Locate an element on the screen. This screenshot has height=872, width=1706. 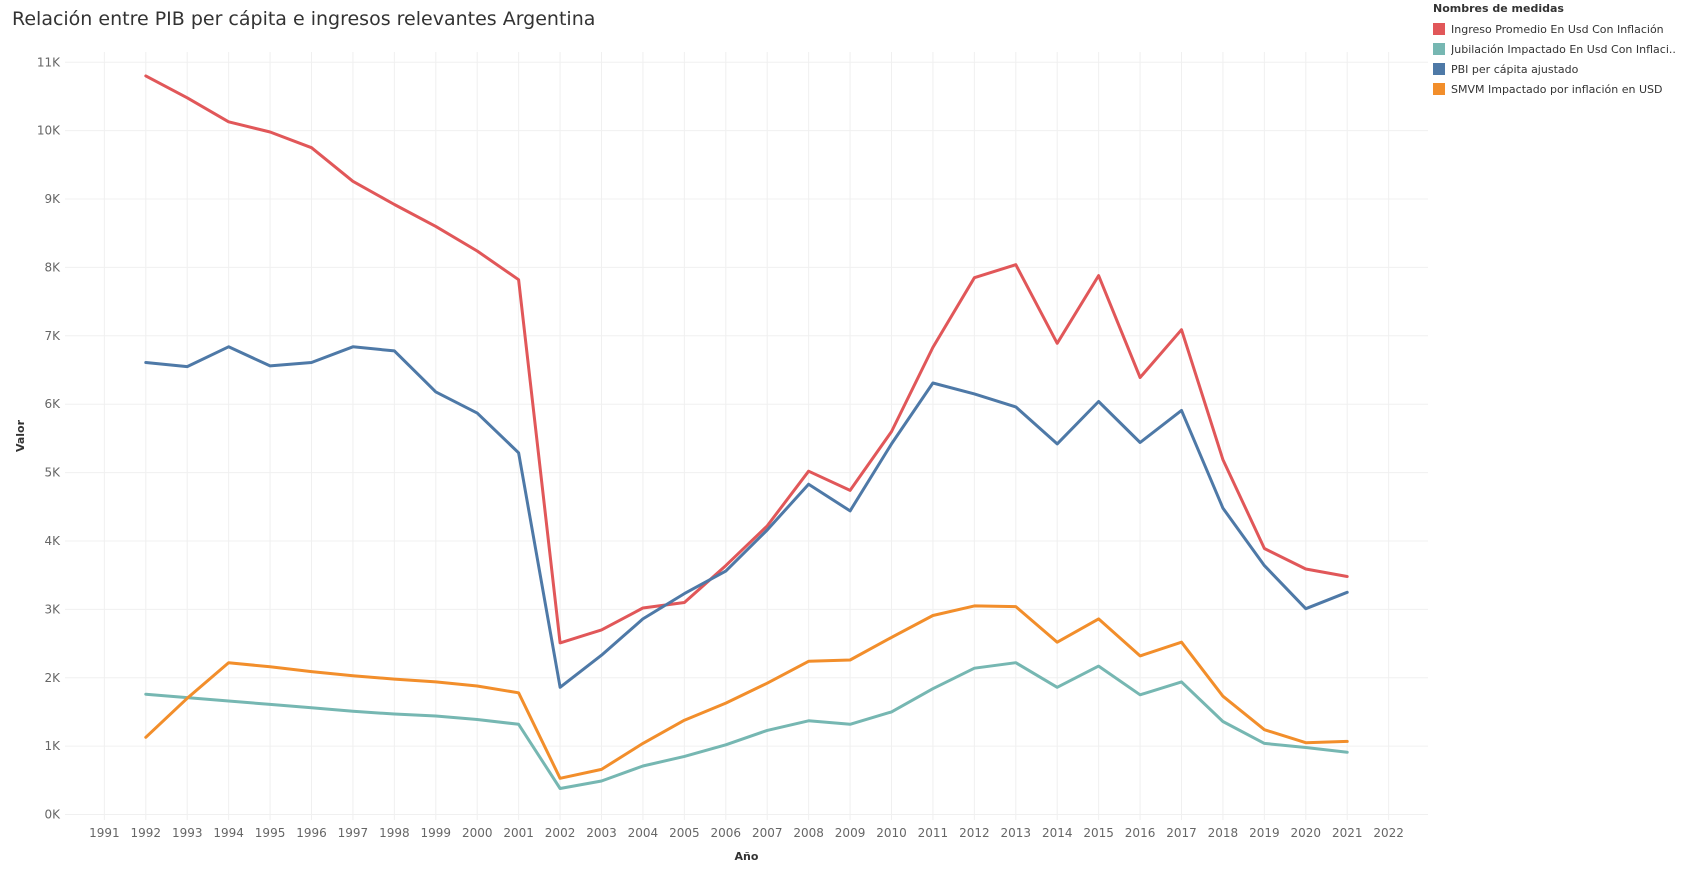
x-tick-label: 2016 is located at coordinates (1140, 833).